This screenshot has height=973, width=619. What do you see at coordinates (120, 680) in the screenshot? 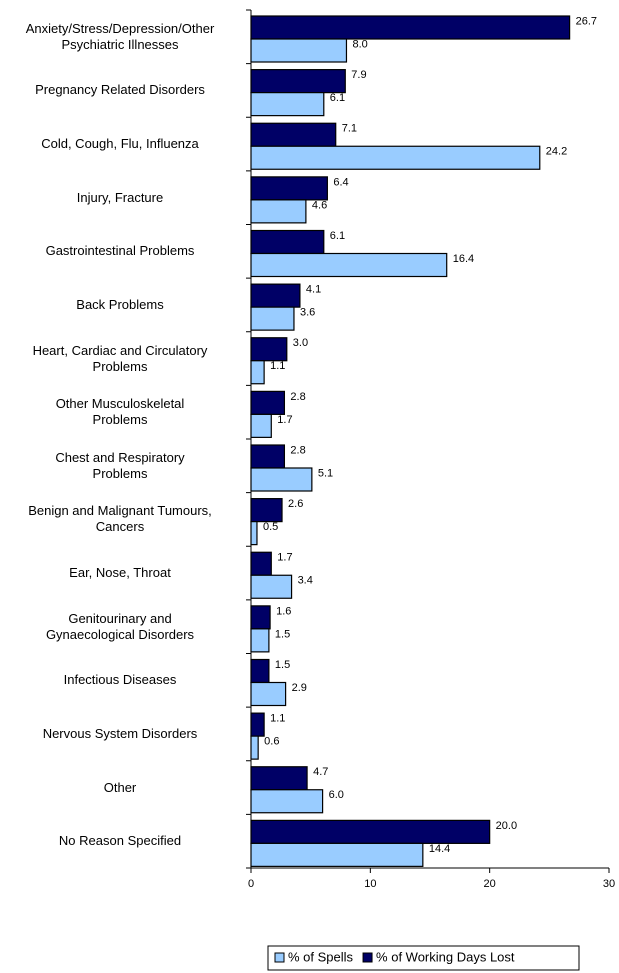
I see `y-tick-label: Infectious Diseases` at bounding box center [120, 680].